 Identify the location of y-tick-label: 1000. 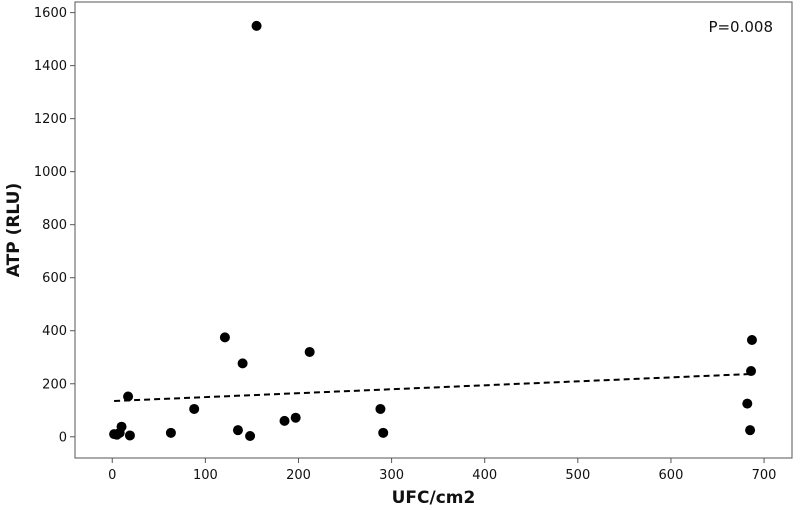
(50, 172).